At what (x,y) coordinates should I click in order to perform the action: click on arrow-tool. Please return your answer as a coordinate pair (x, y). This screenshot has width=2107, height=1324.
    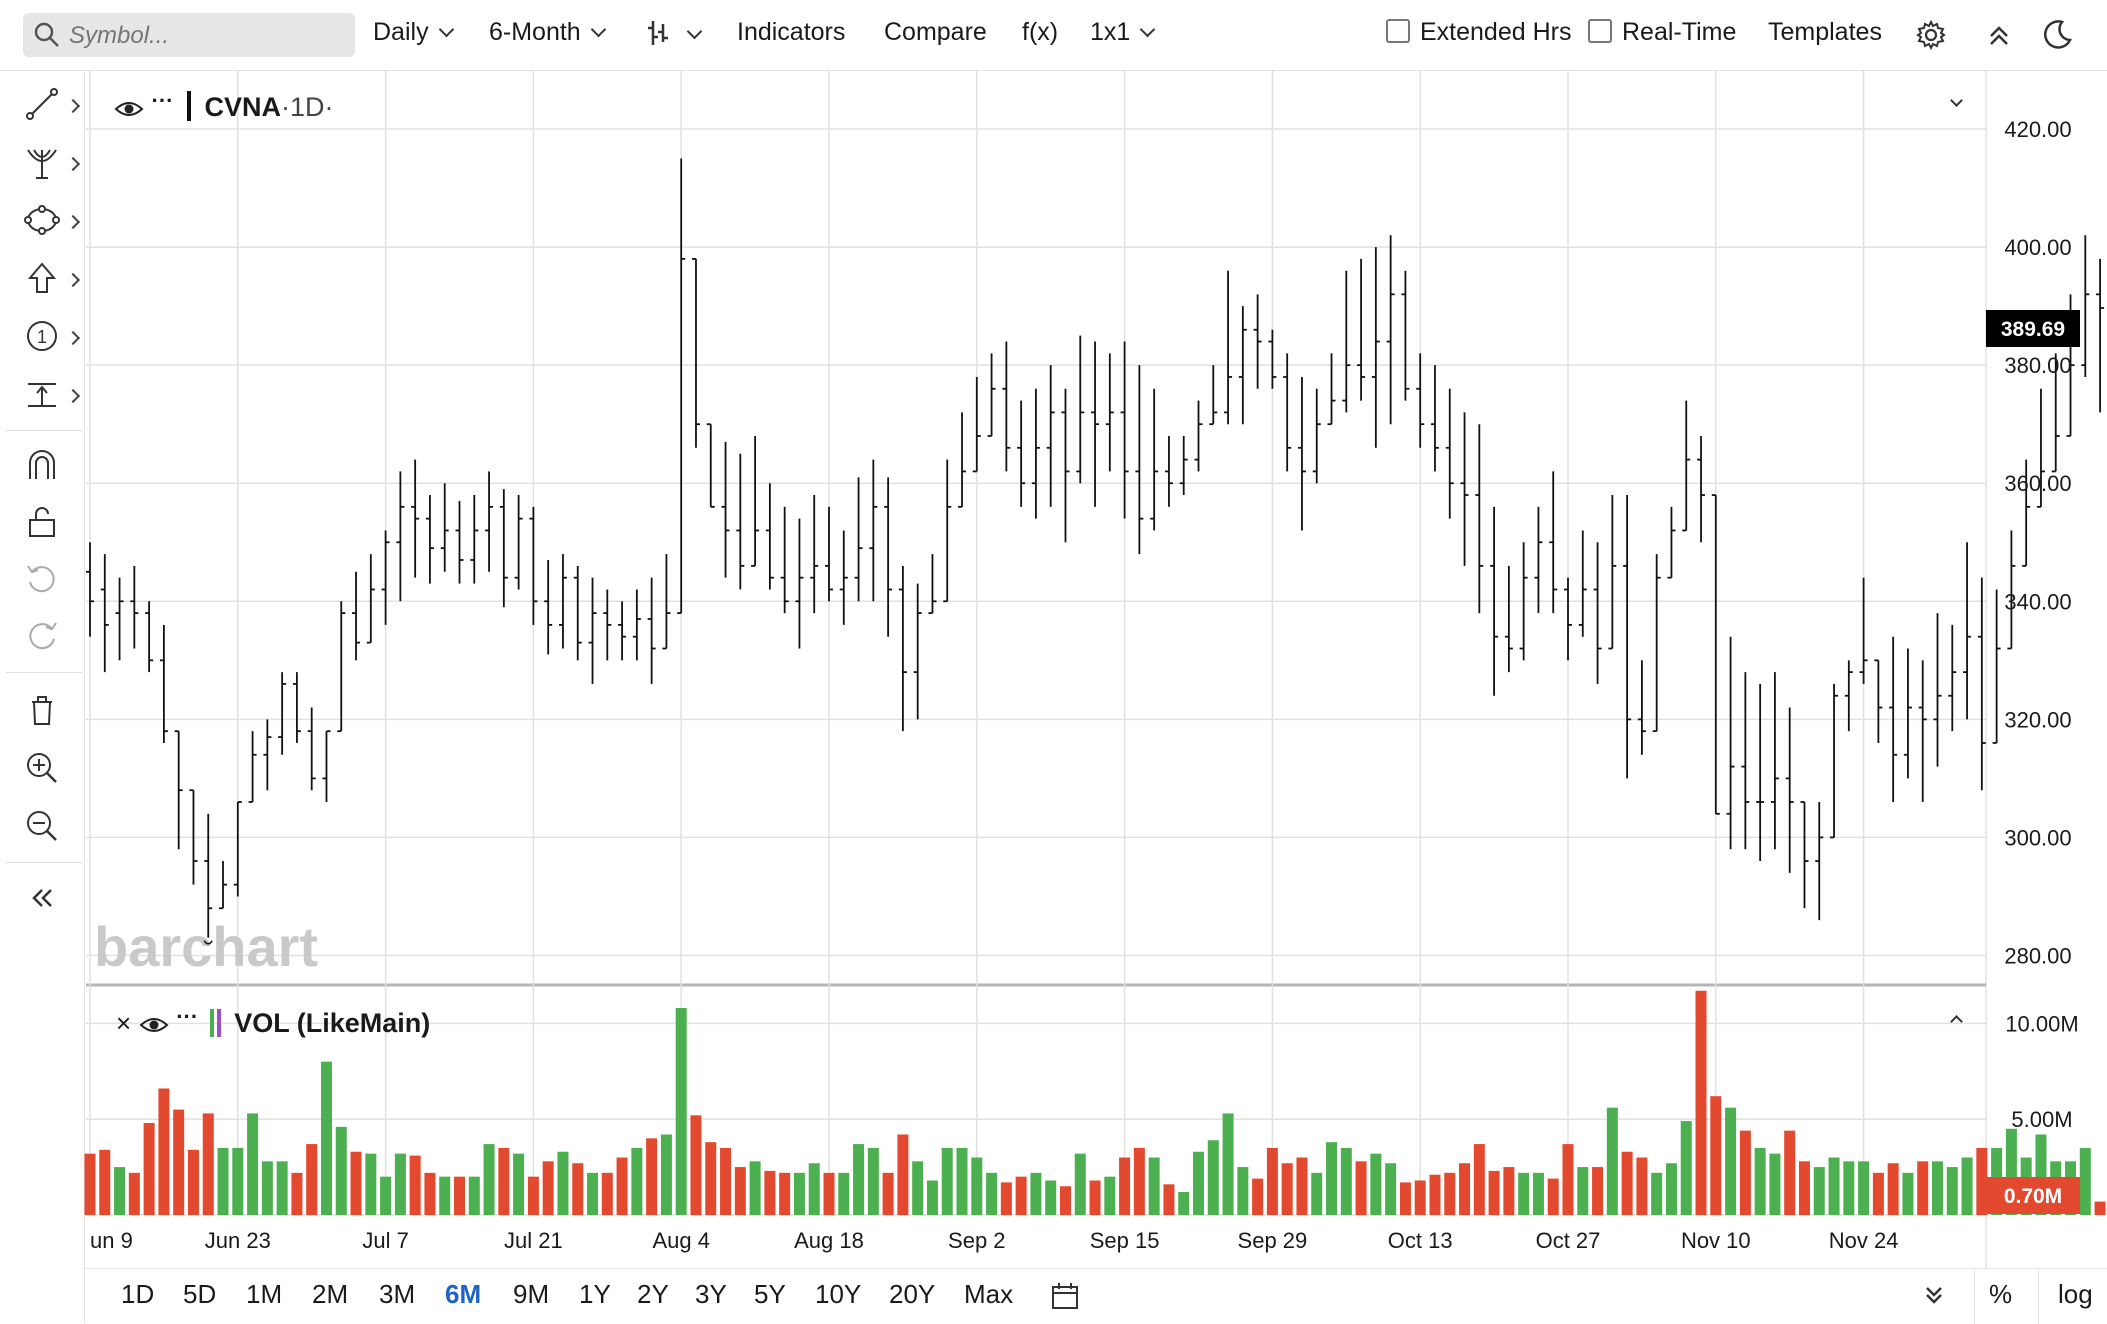
    Looking at the image, I should click on (42, 278).